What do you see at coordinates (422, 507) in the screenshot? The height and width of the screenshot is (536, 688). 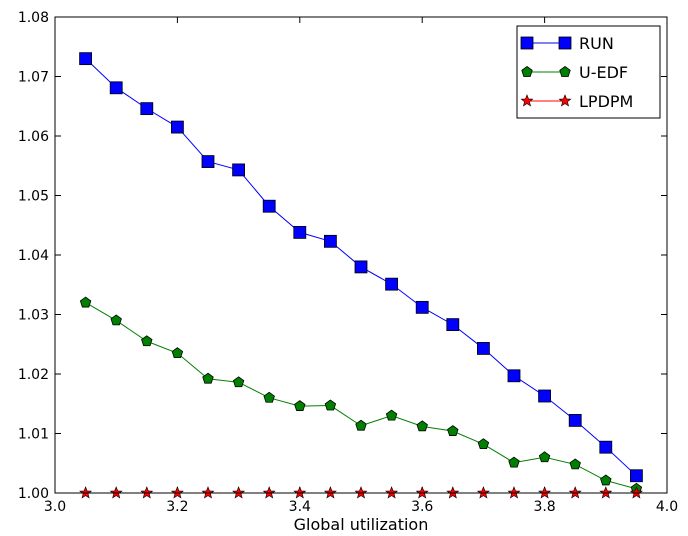 I see `x-tick-label: 3.6` at bounding box center [422, 507].